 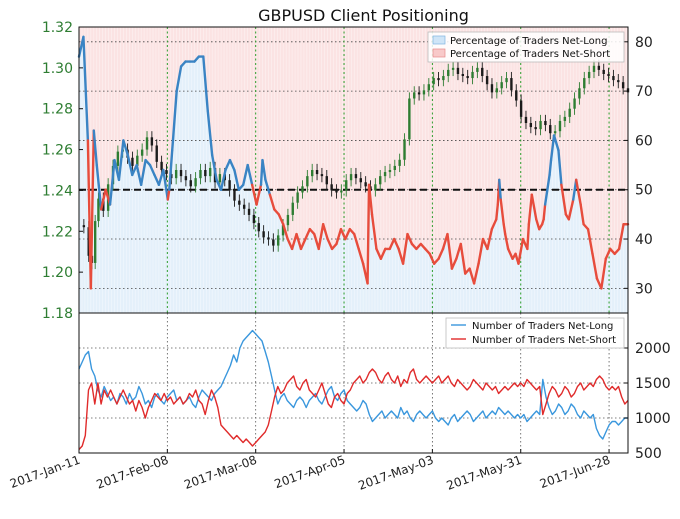 What do you see at coordinates (530, 54) in the screenshot?
I see `legend-label-net-short: Percentage of Traders Net-Short` at bounding box center [530, 54].